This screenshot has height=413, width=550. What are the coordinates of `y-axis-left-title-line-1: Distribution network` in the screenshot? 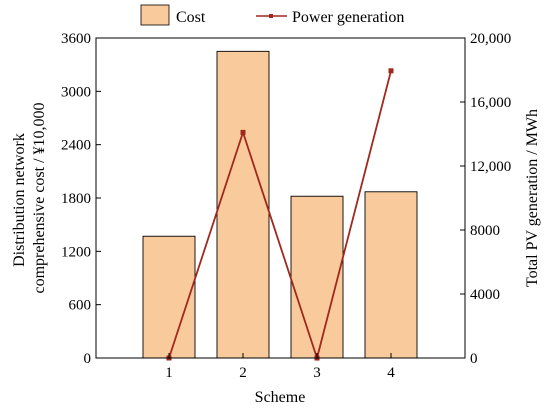 It's located at (19, 200).